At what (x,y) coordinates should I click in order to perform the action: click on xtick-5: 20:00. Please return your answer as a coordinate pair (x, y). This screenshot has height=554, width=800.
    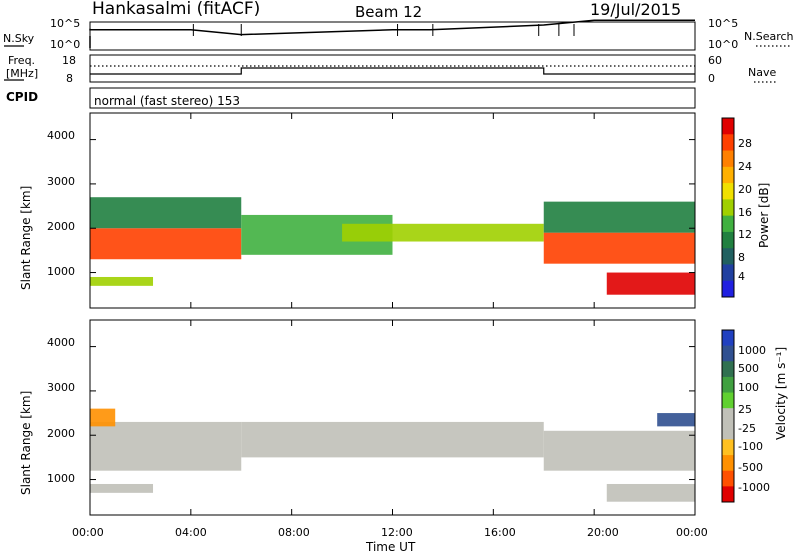
    Looking at the image, I should click on (603, 532).